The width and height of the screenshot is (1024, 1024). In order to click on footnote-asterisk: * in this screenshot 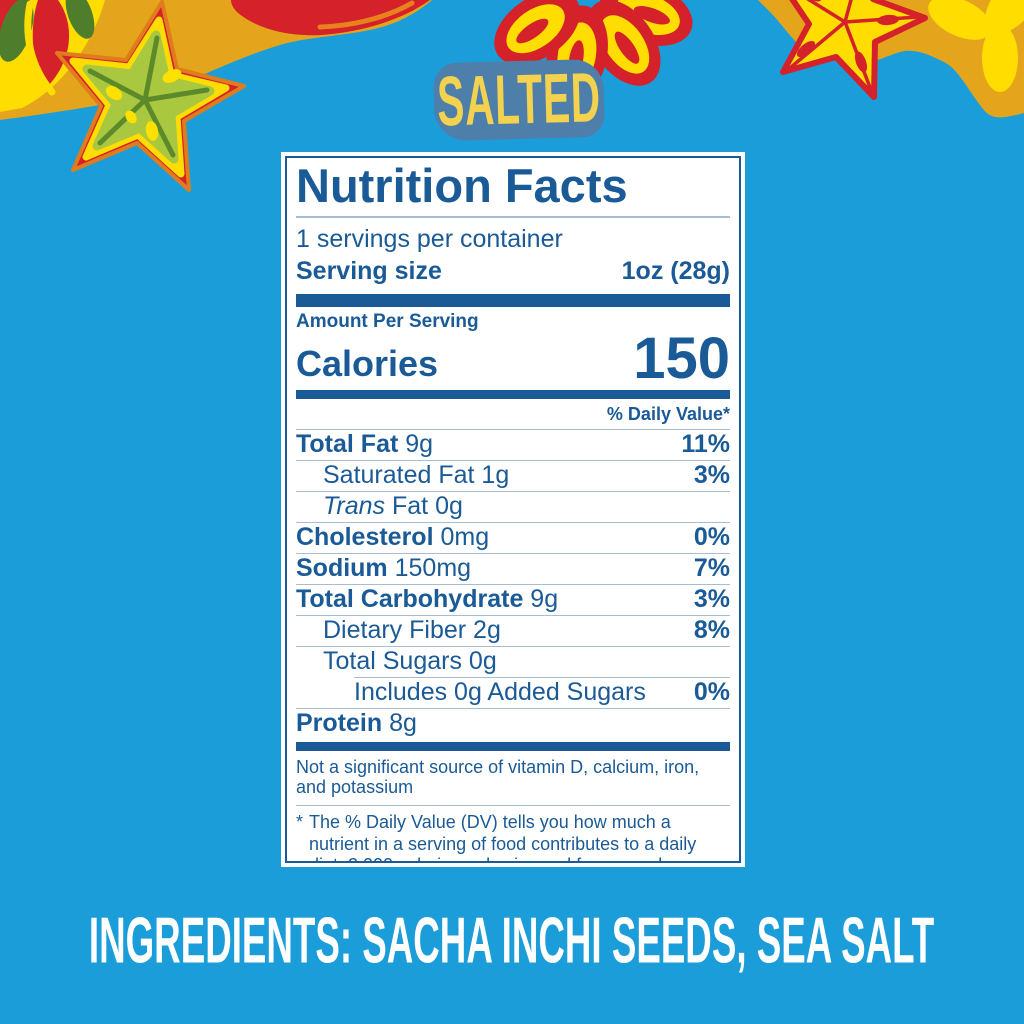, I will do `click(300, 822)`.